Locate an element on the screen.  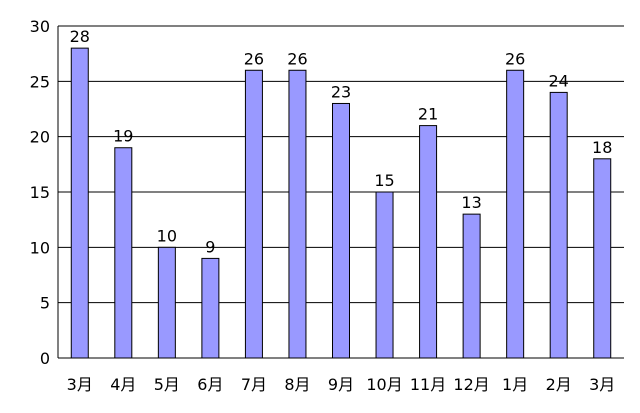
data-label: 9 is located at coordinates (210, 246).